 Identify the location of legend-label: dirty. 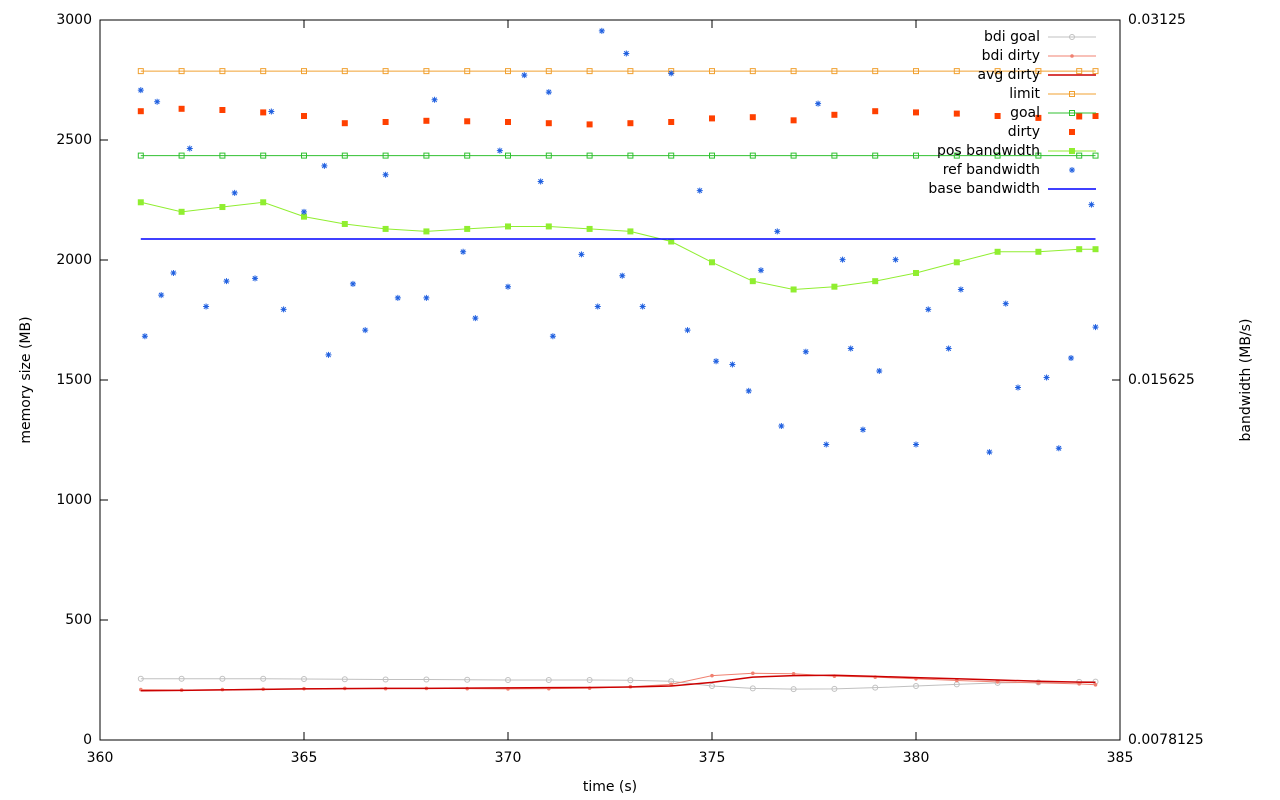
(1024, 132).